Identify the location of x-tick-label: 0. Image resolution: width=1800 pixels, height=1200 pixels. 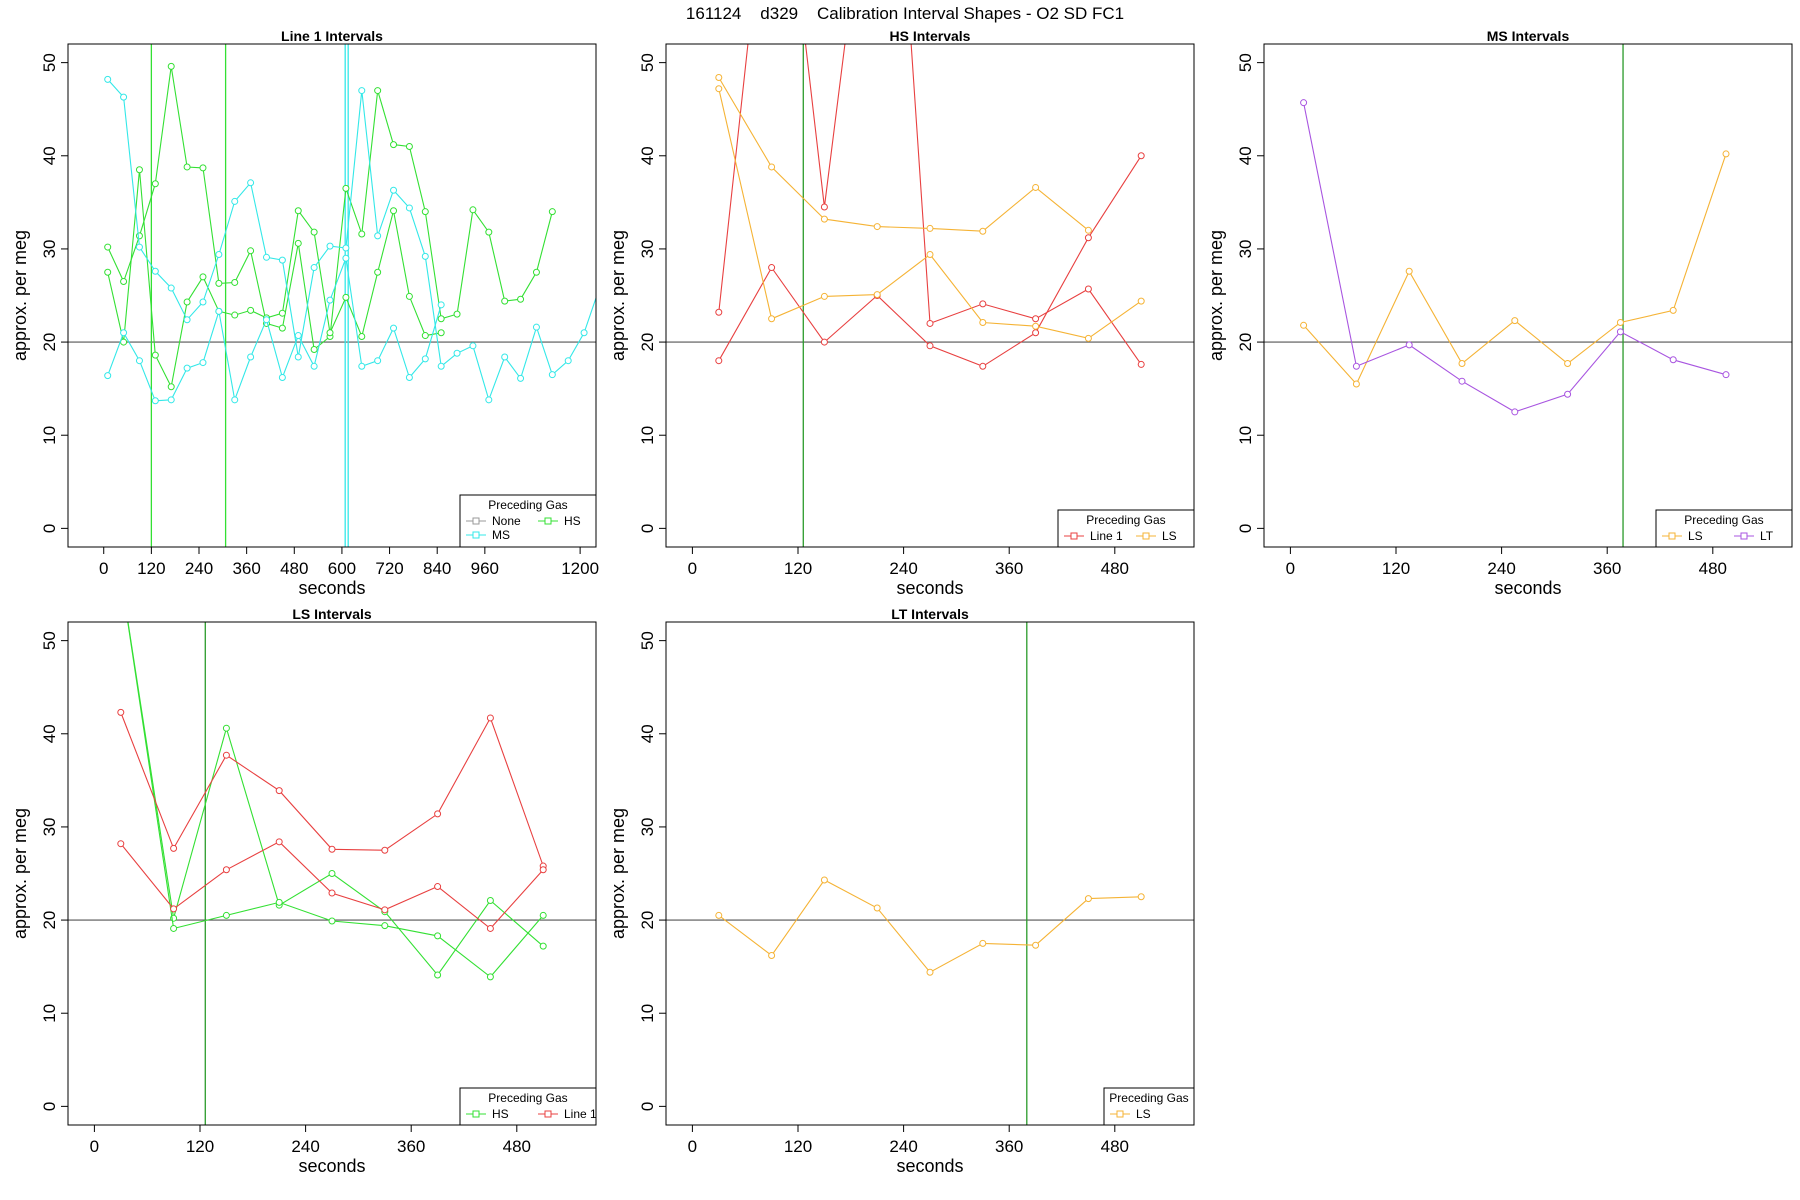
(692, 1146).